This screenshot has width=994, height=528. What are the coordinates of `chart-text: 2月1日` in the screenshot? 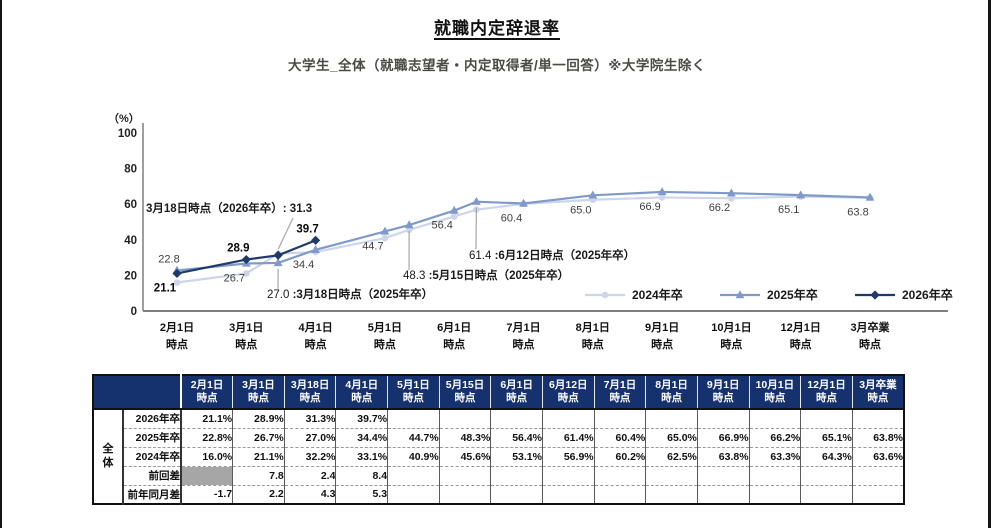 It's located at (177, 327).